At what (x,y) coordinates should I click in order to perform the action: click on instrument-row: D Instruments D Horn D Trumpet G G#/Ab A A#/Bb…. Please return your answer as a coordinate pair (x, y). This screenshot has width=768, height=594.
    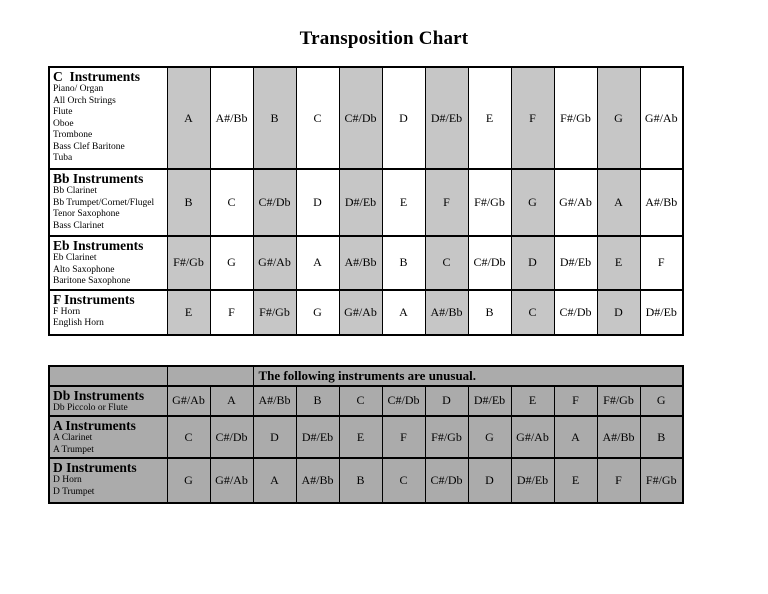
    Looking at the image, I should click on (366, 480).